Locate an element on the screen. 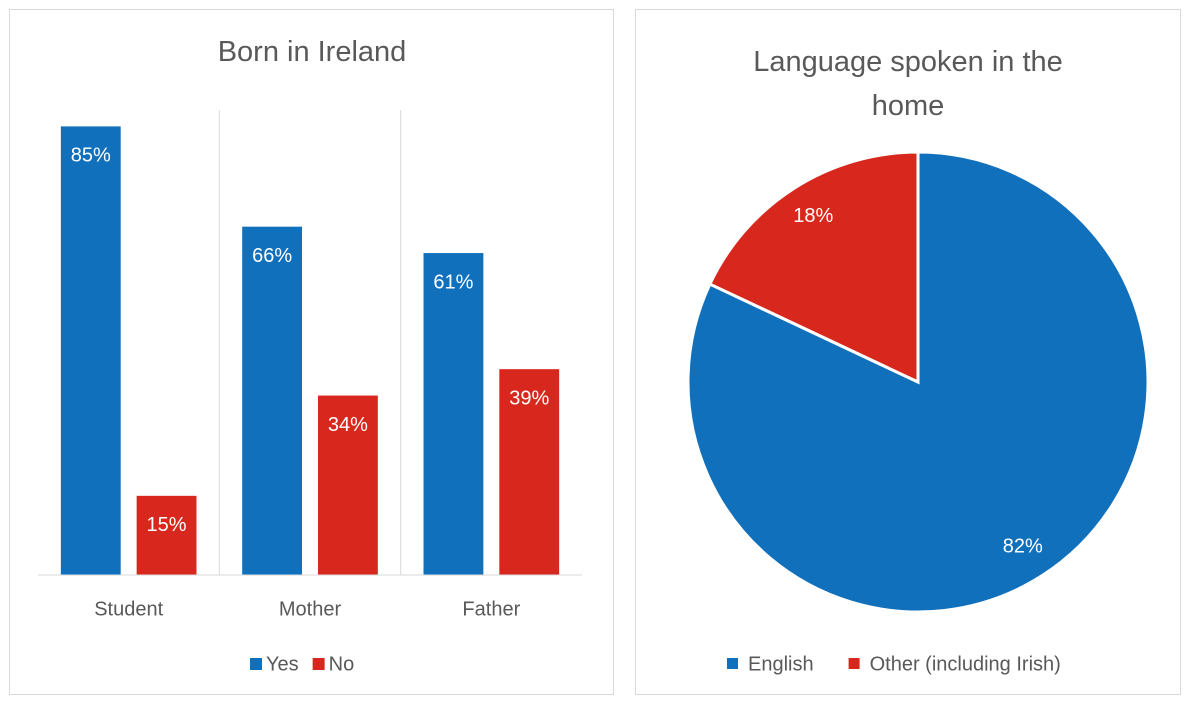 The image size is (1190, 704). data-label: 15% is located at coordinates (167, 525).